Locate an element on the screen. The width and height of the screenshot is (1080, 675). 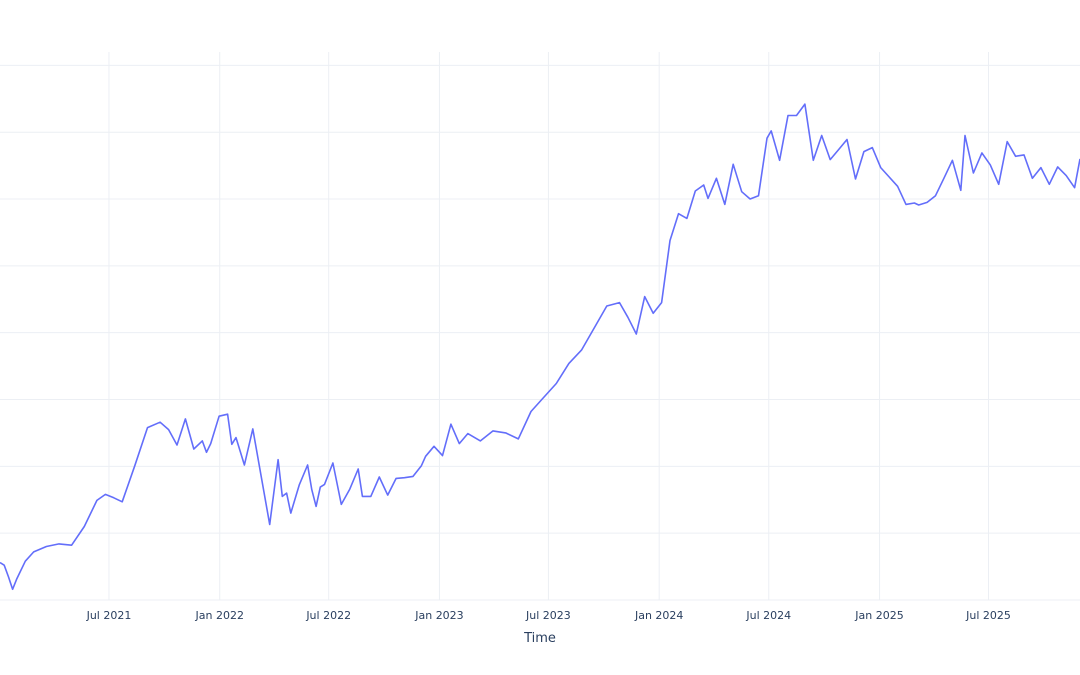
x-tick-label: Jul 2022 is located at coordinates (328, 615).